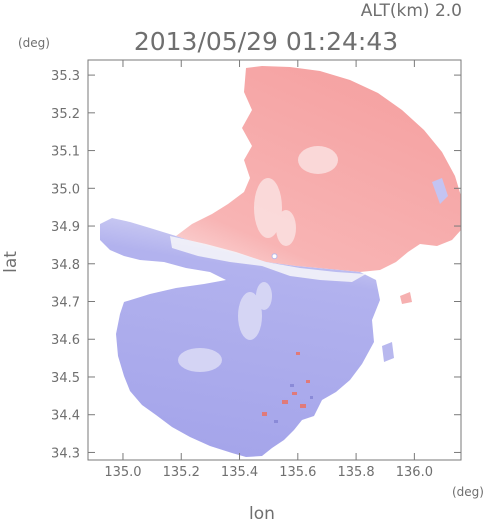  What do you see at coordinates (266, 41) in the screenshot?
I see `timestamp-title: 2013/05/29 01:24:43` at bounding box center [266, 41].